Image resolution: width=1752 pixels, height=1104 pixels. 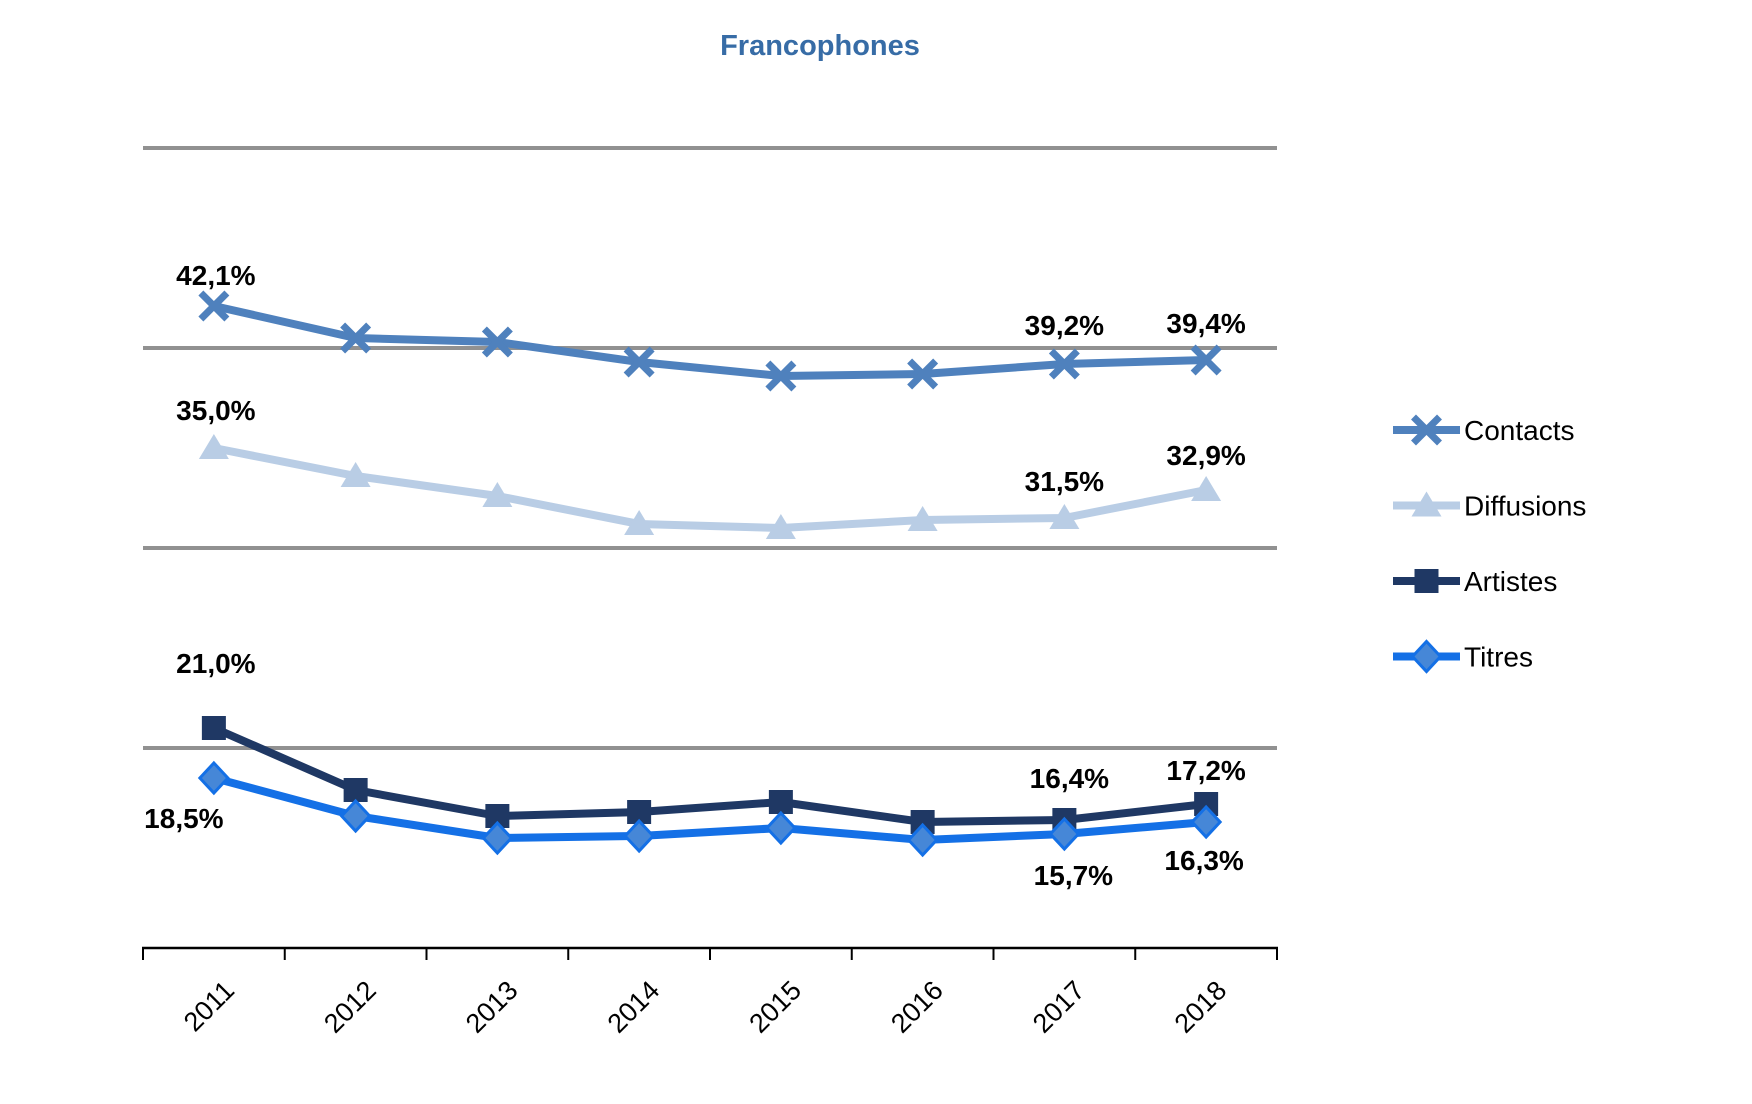 What do you see at coordinates (710, 488) in the screenshot?
I see `series-line-diffusions` at bounding box center [710, 488].